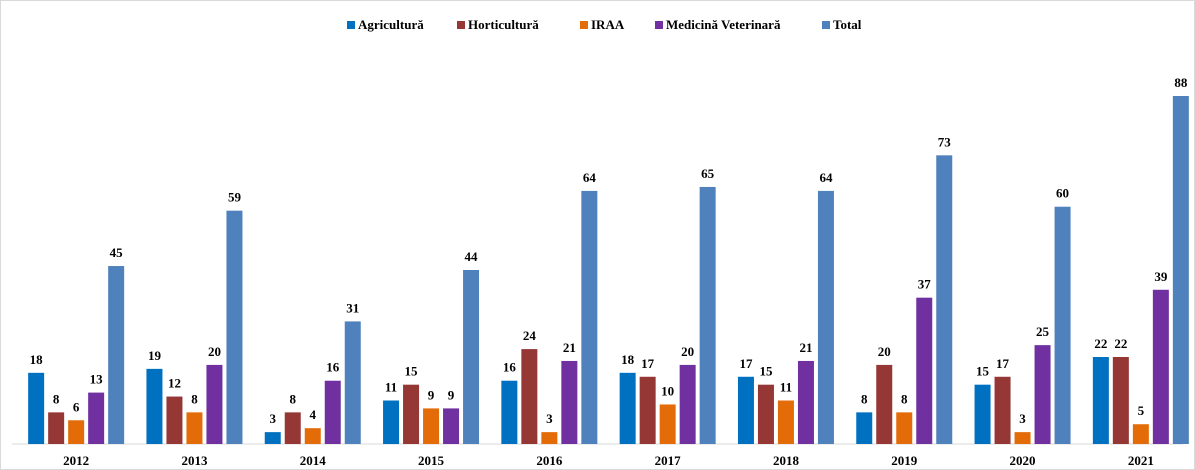 The width and height of the screenshot is (1195, 470). I want to click on x-tick-label: 2017, so click(668, 460).